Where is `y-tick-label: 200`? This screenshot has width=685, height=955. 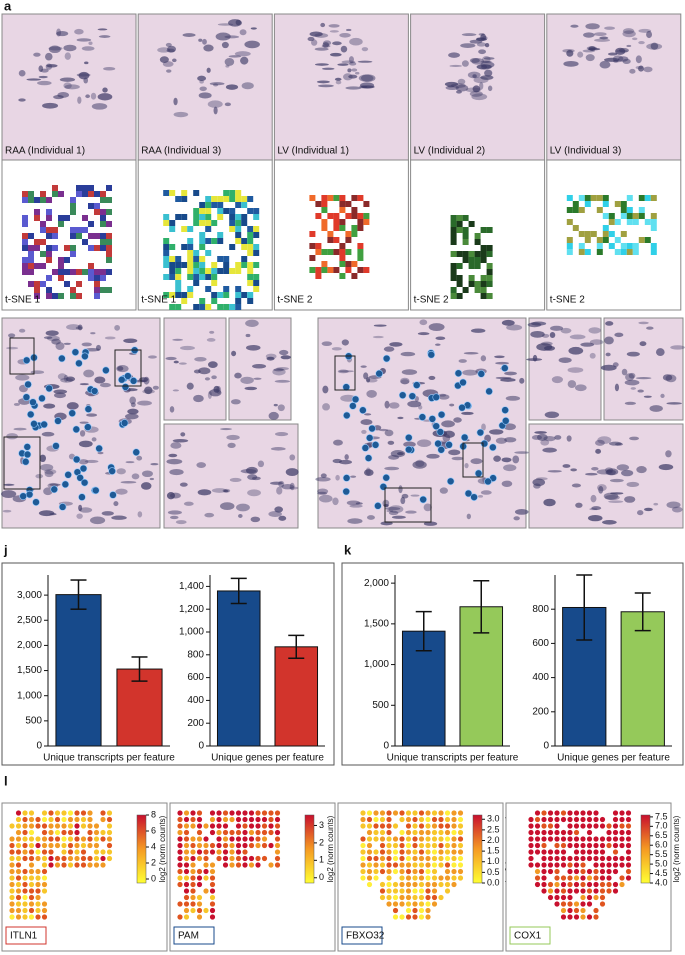 y-tick-label: 200 is located at coordinates (195, 723).